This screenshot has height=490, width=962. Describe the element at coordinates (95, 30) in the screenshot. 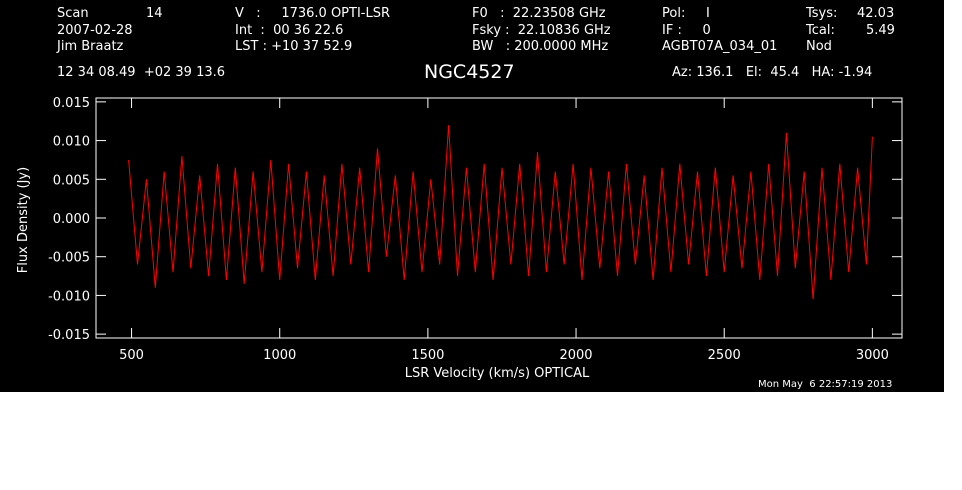

I see `observation-date: 2007-02-28` at that location.